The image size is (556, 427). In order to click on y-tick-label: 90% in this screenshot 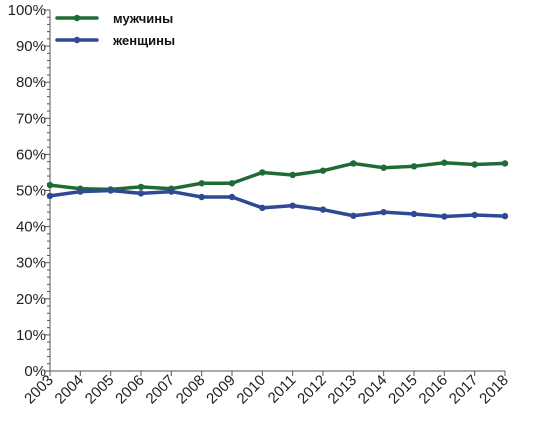, I will do `click(31, 46)`.